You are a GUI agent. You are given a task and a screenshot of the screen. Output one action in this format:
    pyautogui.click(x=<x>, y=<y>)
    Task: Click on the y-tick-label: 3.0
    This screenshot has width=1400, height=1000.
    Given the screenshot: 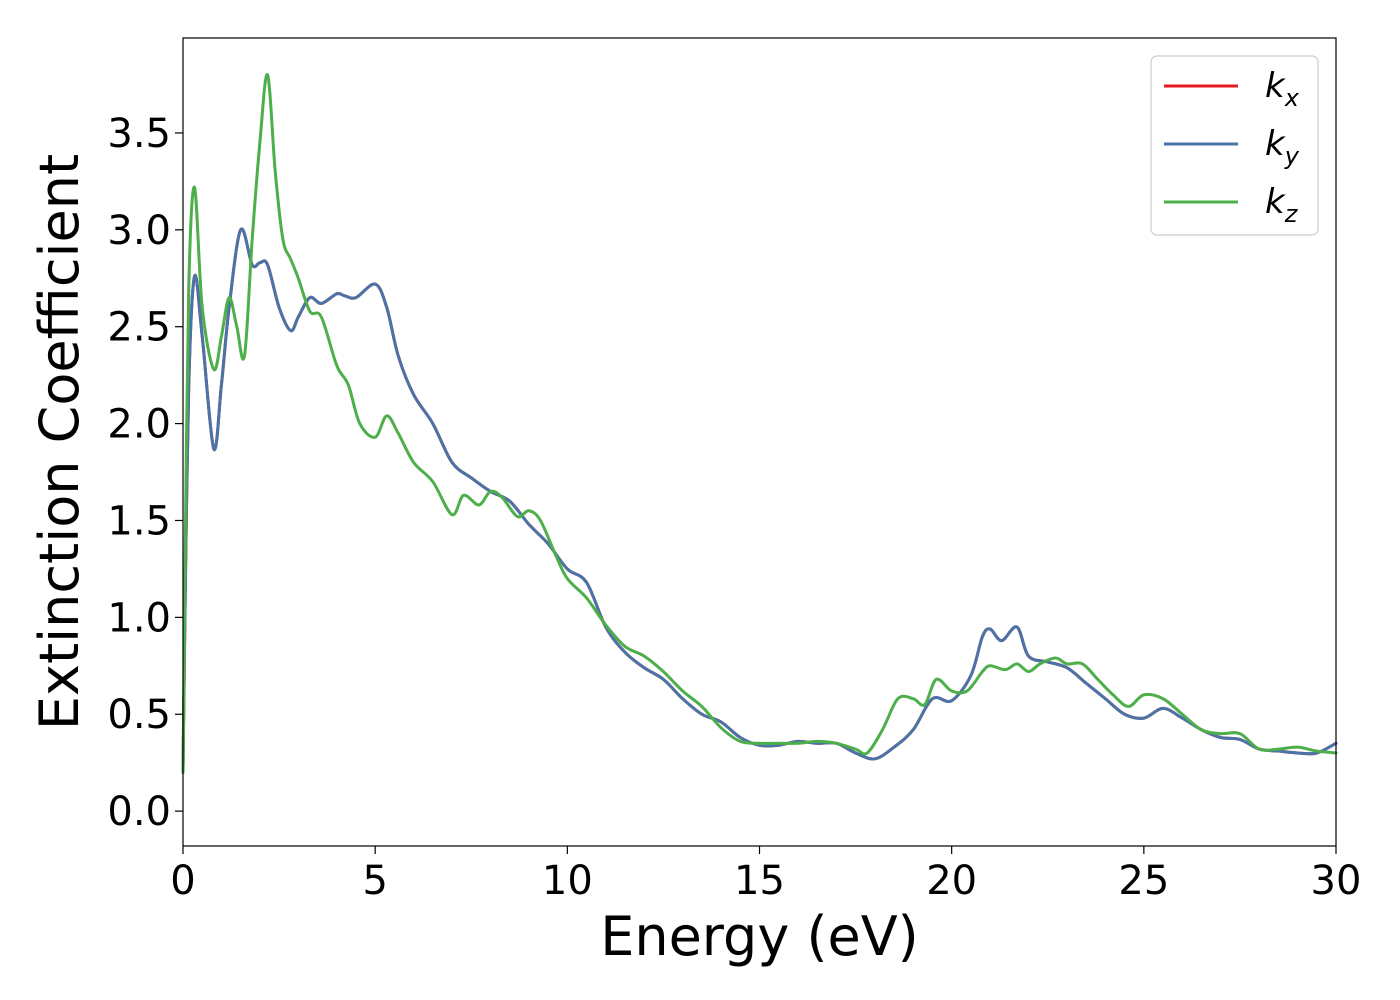 What is the action you would take?
    pyautogui.click(x=139, y=231)
    